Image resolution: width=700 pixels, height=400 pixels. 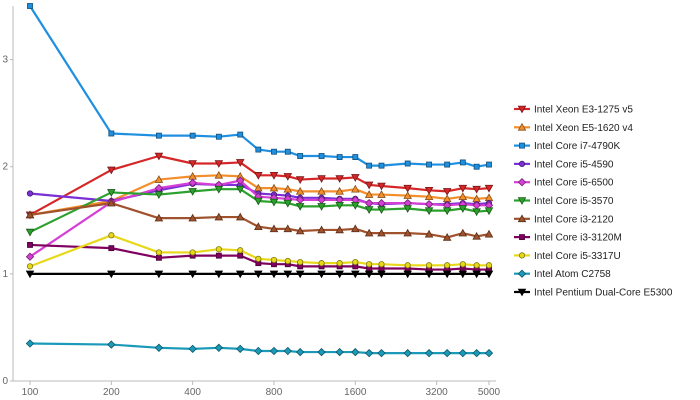 I want to click on legend-item: Intel Core i3-3120M, so click(x=568, y=238).